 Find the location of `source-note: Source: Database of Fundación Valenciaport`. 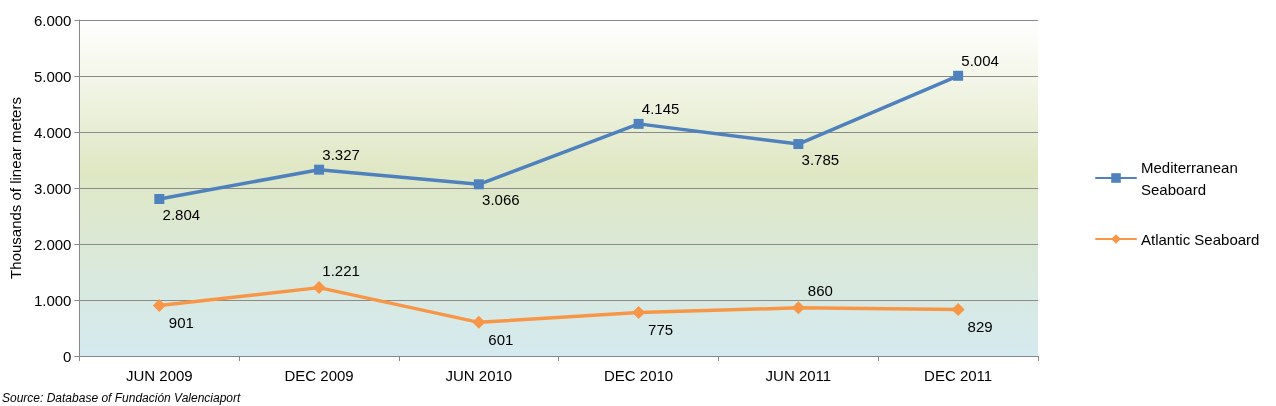

source-note: Source: Database of Fundación Valenciaport is located at coordinates (122, 398).